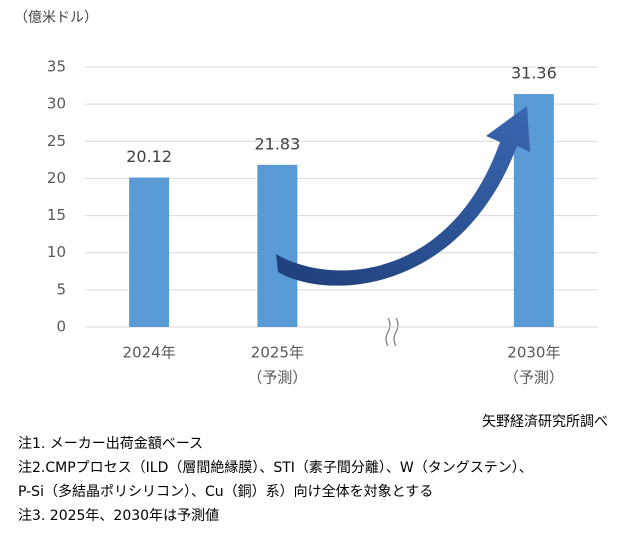  Describe the element at coordinates (56, 104) in the screenshot. I see `y-tick-label: 30` at that location.